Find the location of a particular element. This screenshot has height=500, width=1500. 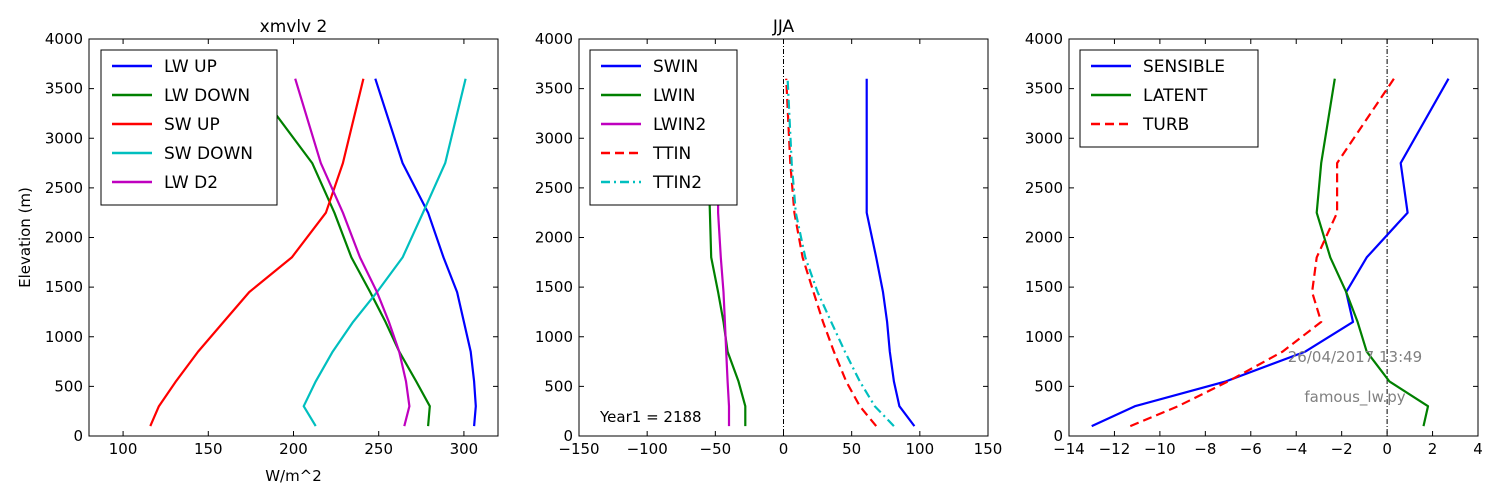

x-tick-label: 300 is located at coordinates (464, 449).